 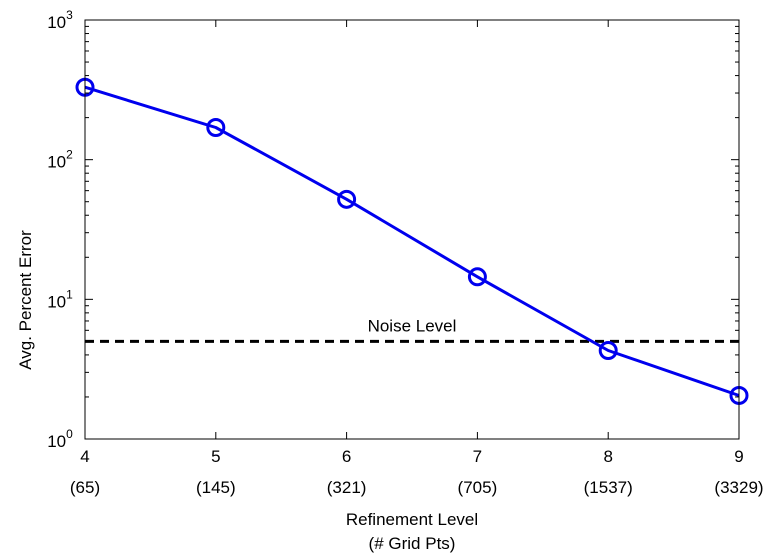 What do you see at coordinates (607, 456) in the screenshot?
I see `x-tick-label: 8` at bounding box center [607, 456].